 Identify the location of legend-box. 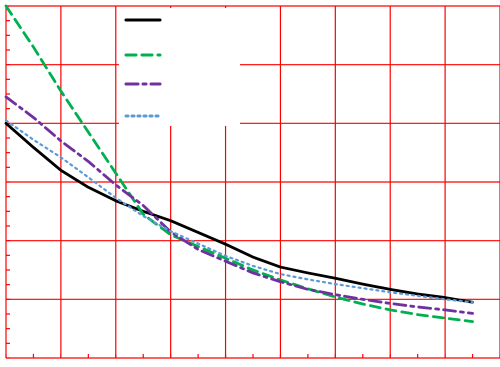
(179, 67).